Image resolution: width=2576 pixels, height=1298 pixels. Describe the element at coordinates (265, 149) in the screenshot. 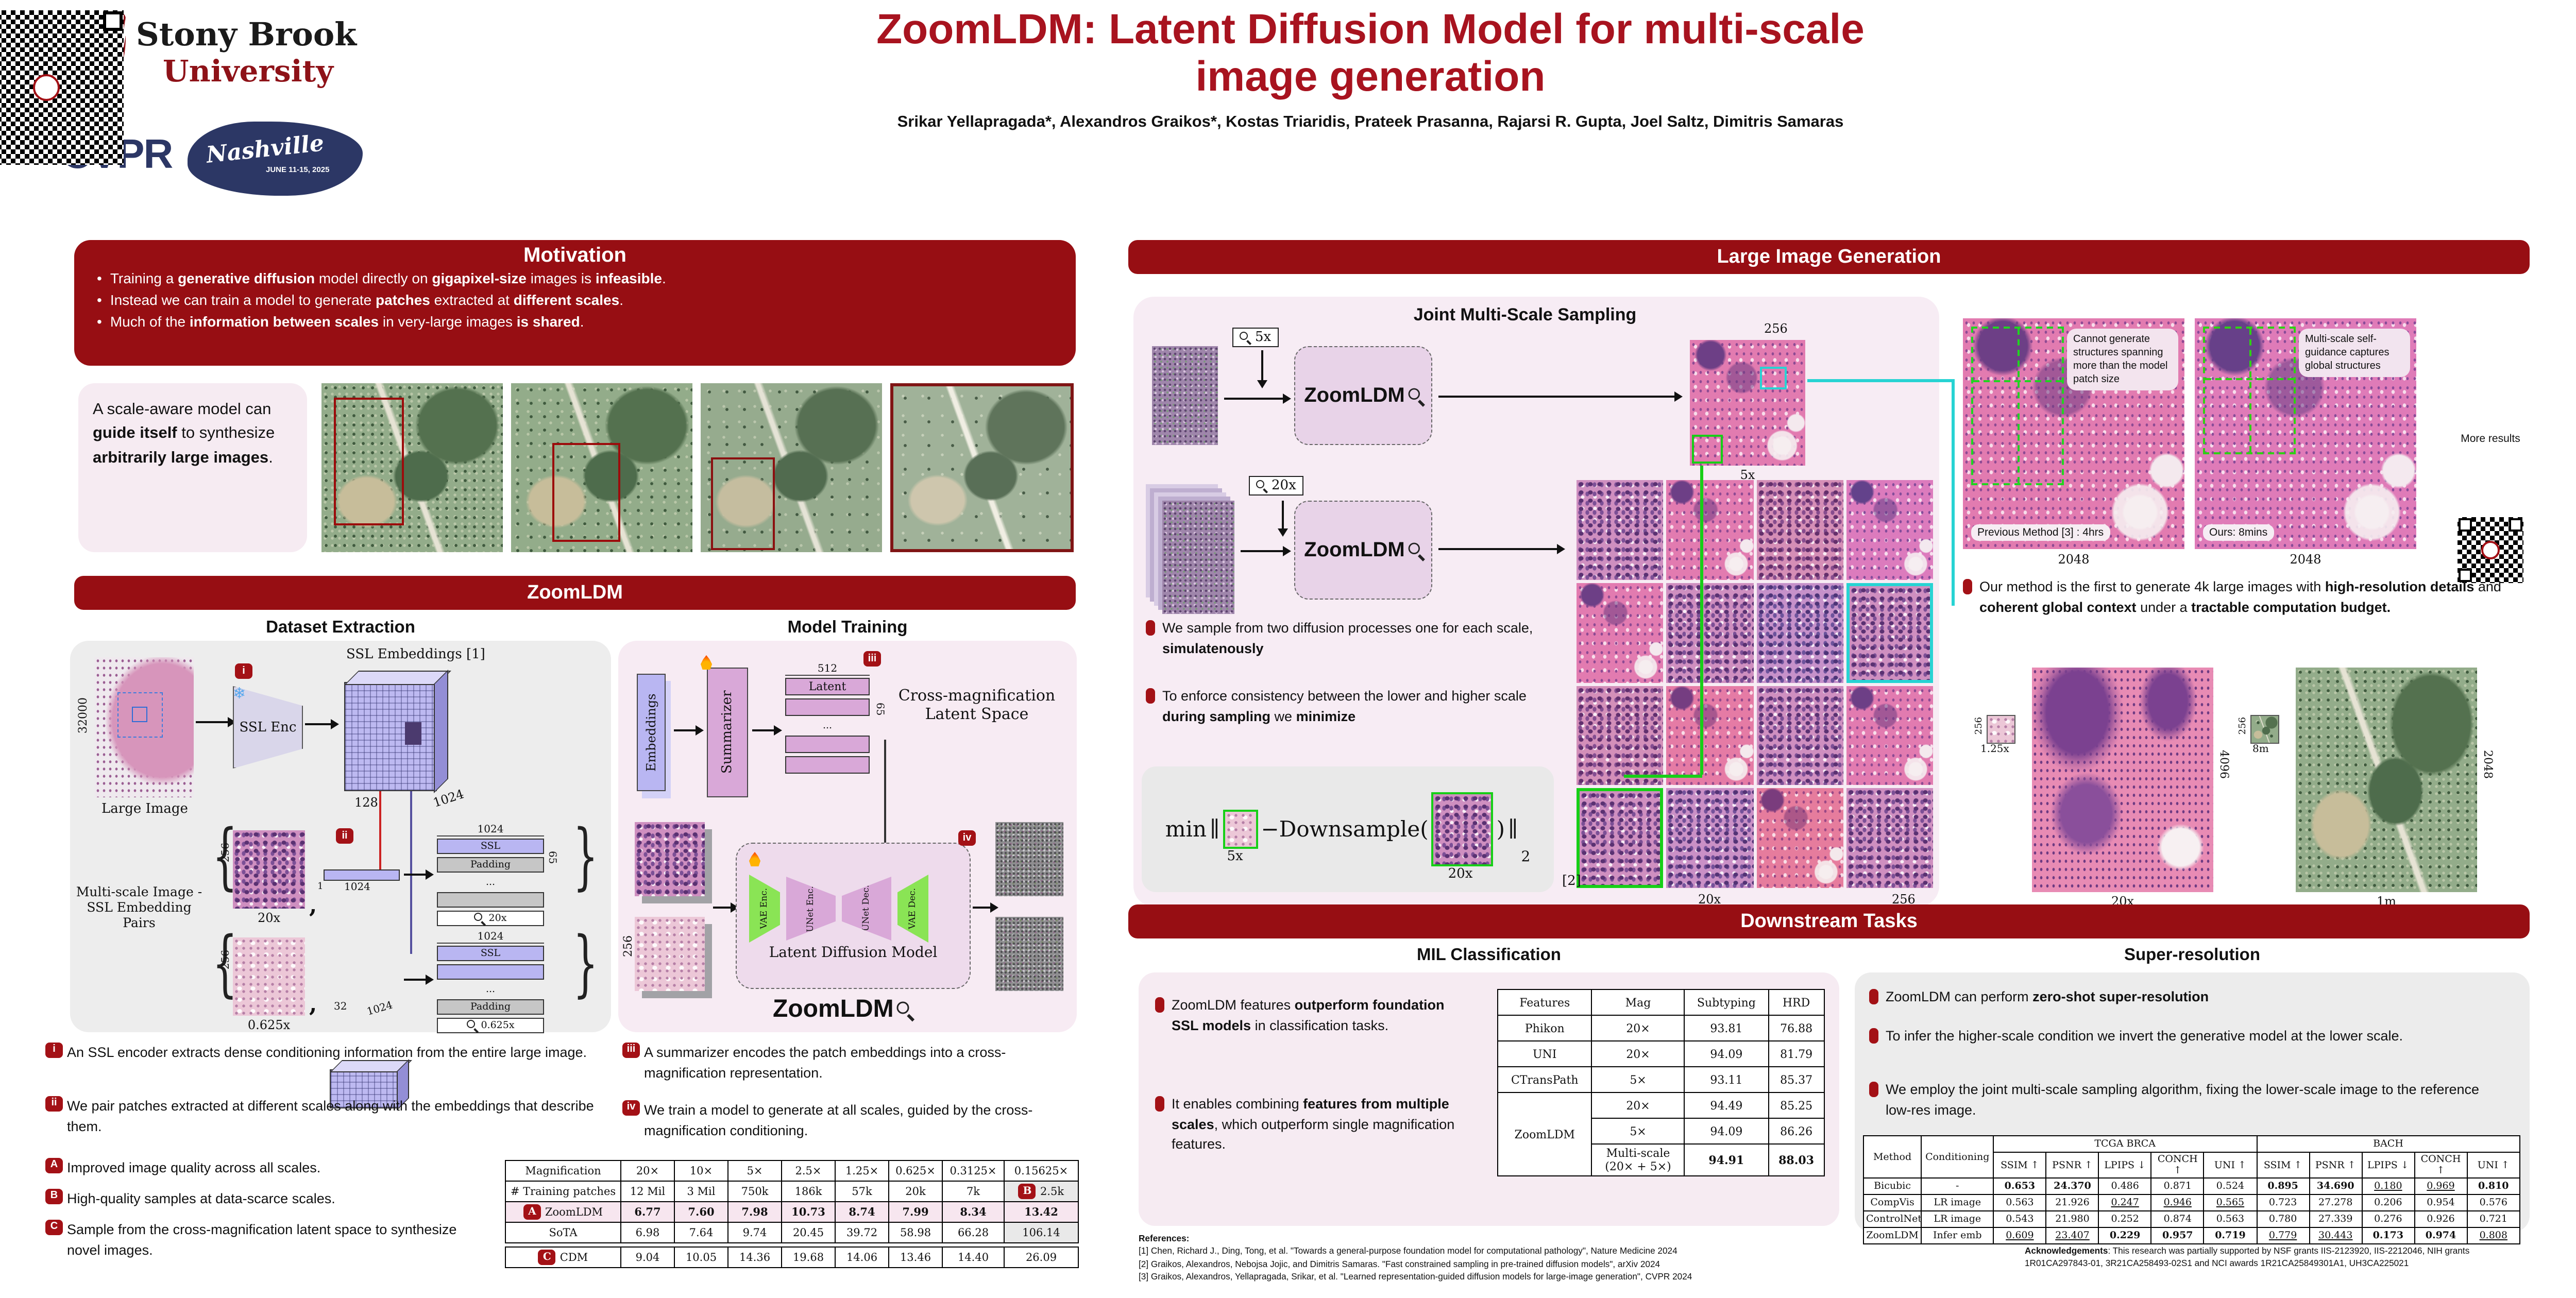

I see `cvpr-city-label: Nashville` at that location.